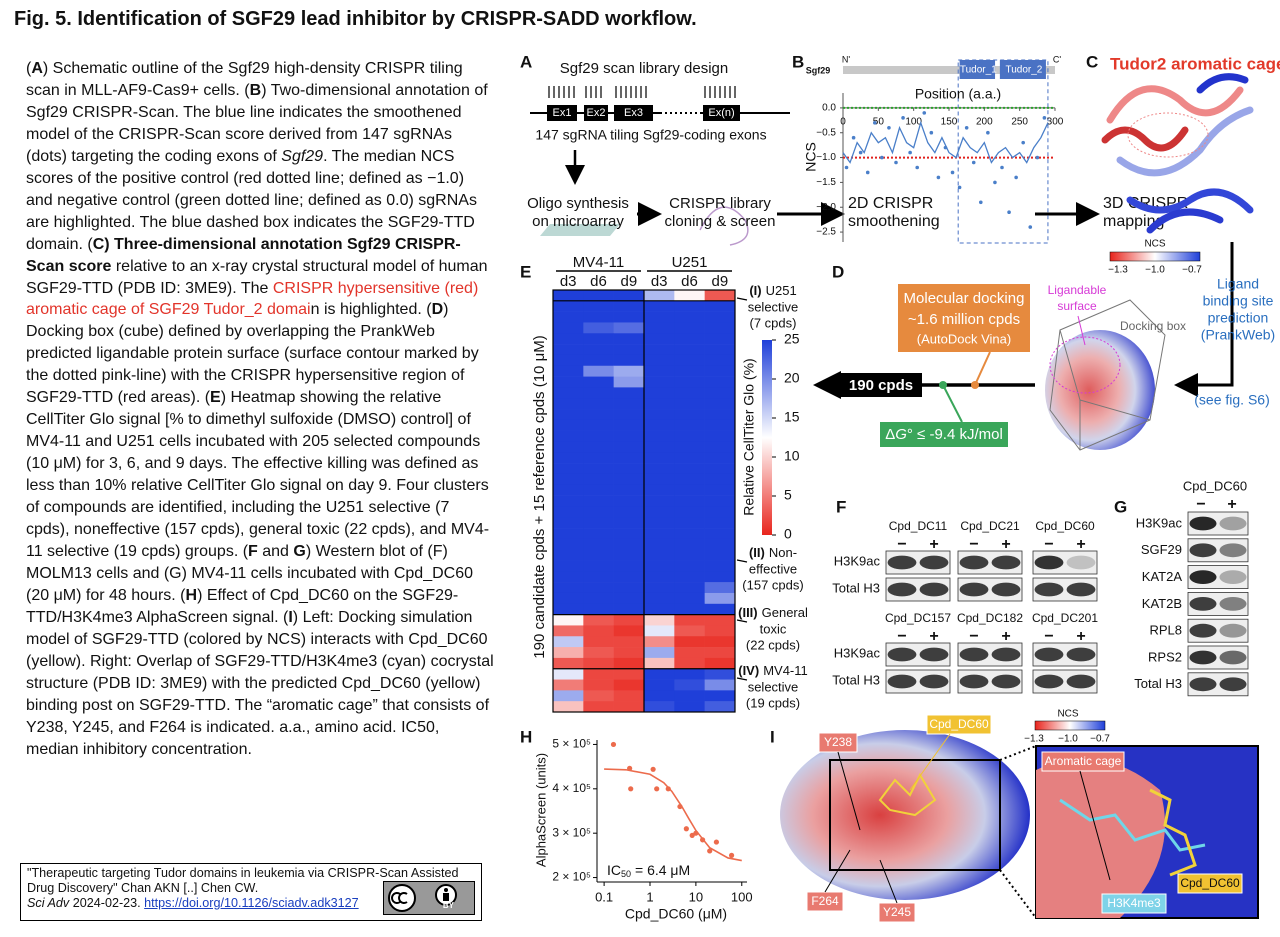 This screenshot has height=937, width=1280. I want to click on caption-segment: Sgf29, so click(302, 156).